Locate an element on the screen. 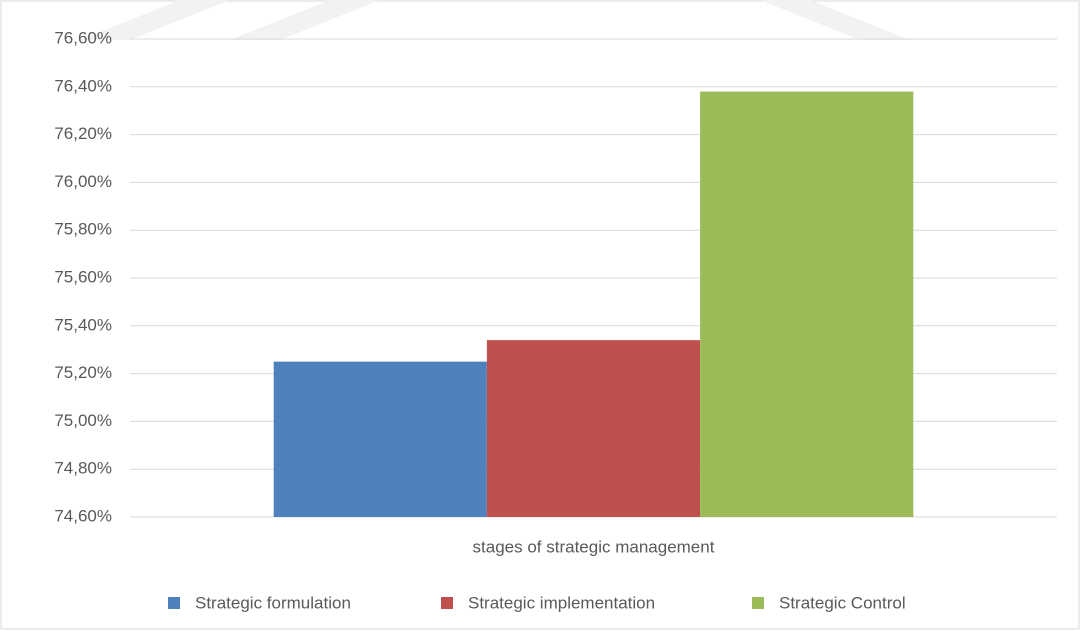 The height and width of the screenshot is (632, 1082). legend-label: Strategic implementation is located at coordinates (561, 602).